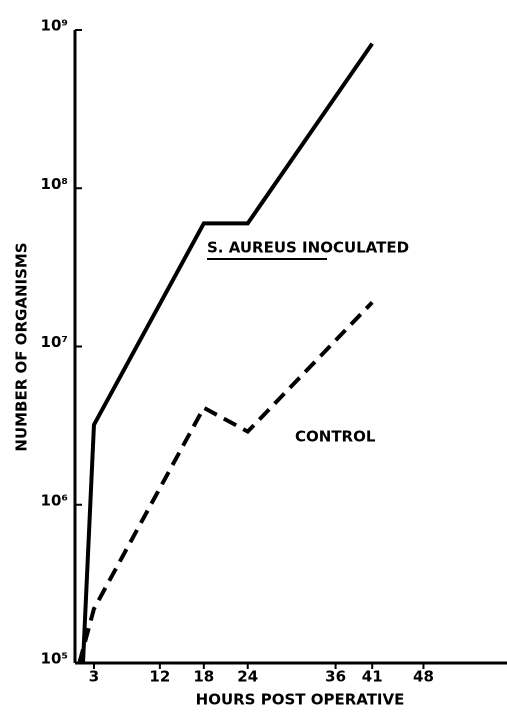 The image size is (507, 716). What do you see at coordinates (54, 342) in the screenshot?
I see `y-tick-label: 10⁷` at bounding box center [54, 342].